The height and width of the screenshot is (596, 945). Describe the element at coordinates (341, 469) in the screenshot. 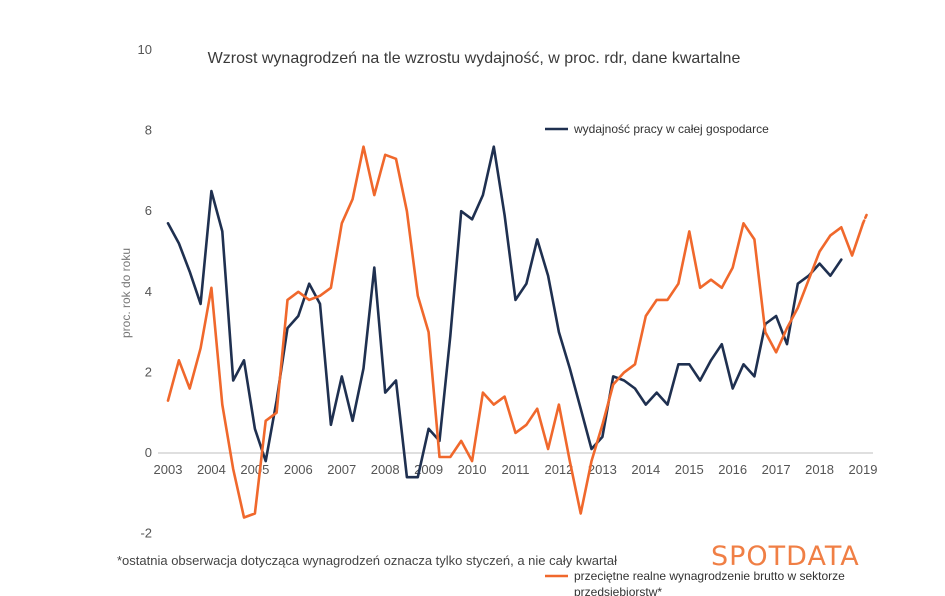

I see `x-tick-label: 2007` at that location.